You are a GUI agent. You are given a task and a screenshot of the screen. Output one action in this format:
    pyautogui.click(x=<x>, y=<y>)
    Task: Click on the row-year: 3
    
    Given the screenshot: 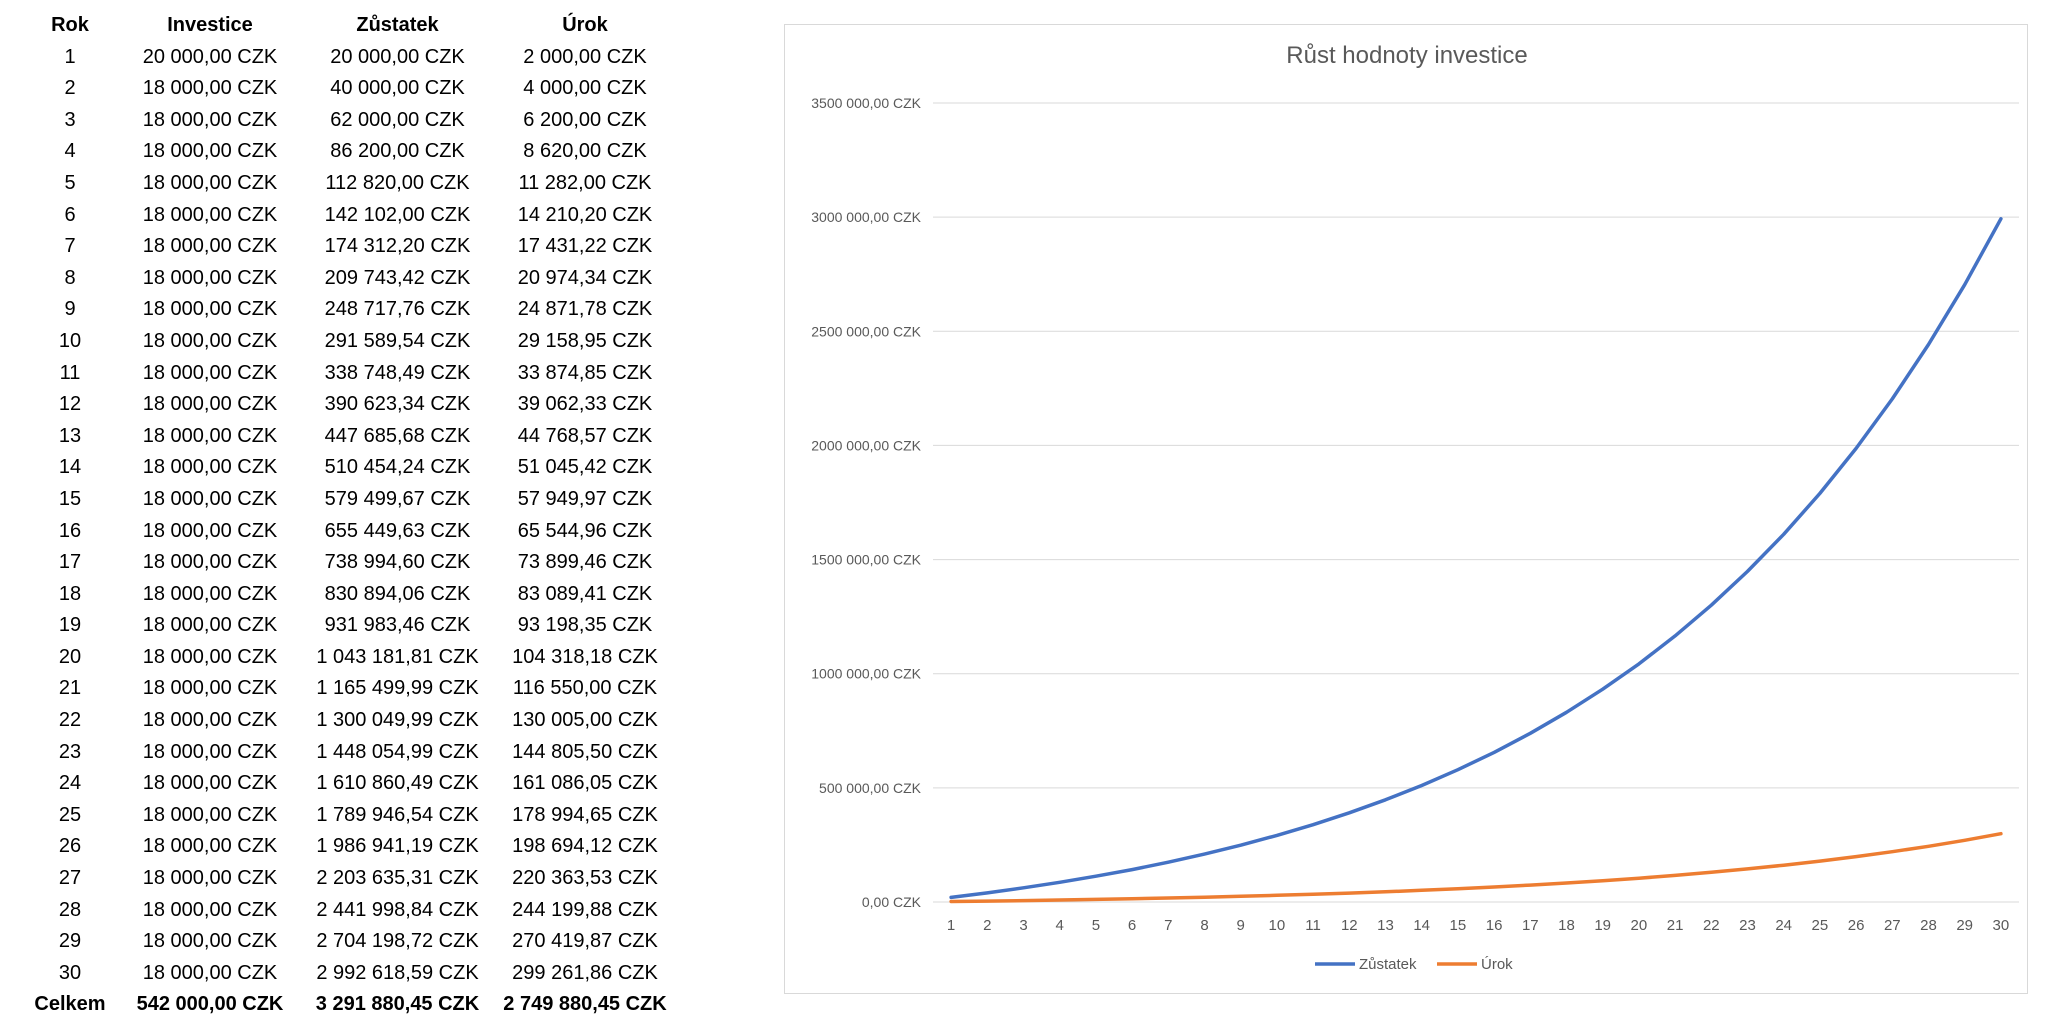 What is the action you would take?
    pyautogui.click(x=70, y=119)
    